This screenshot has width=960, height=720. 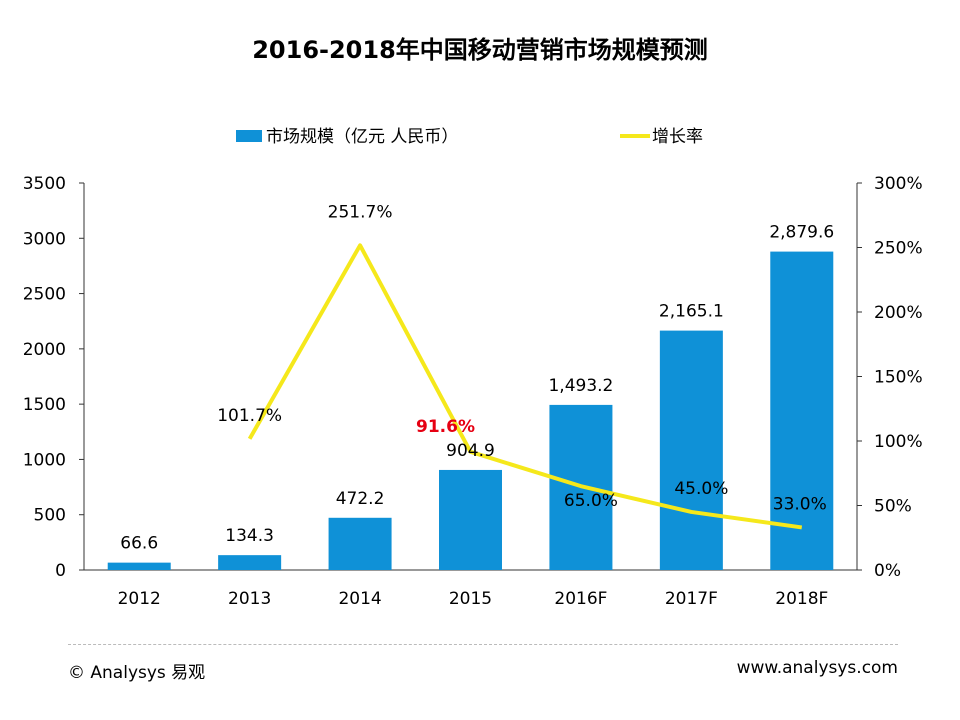 What do you see at coordinates (898, 249) in the screenshot?
I see `right-tick-label: 250%` at bounding box center [898, 249].